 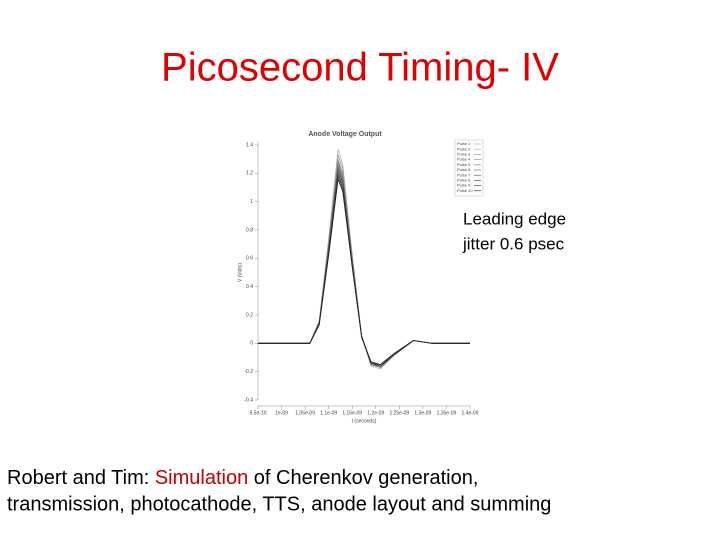 What do you see at coordinates (345, 134) in the screenshot?
I see `chart-title: Anode Voltage Output` at bounding box center [345, 134].